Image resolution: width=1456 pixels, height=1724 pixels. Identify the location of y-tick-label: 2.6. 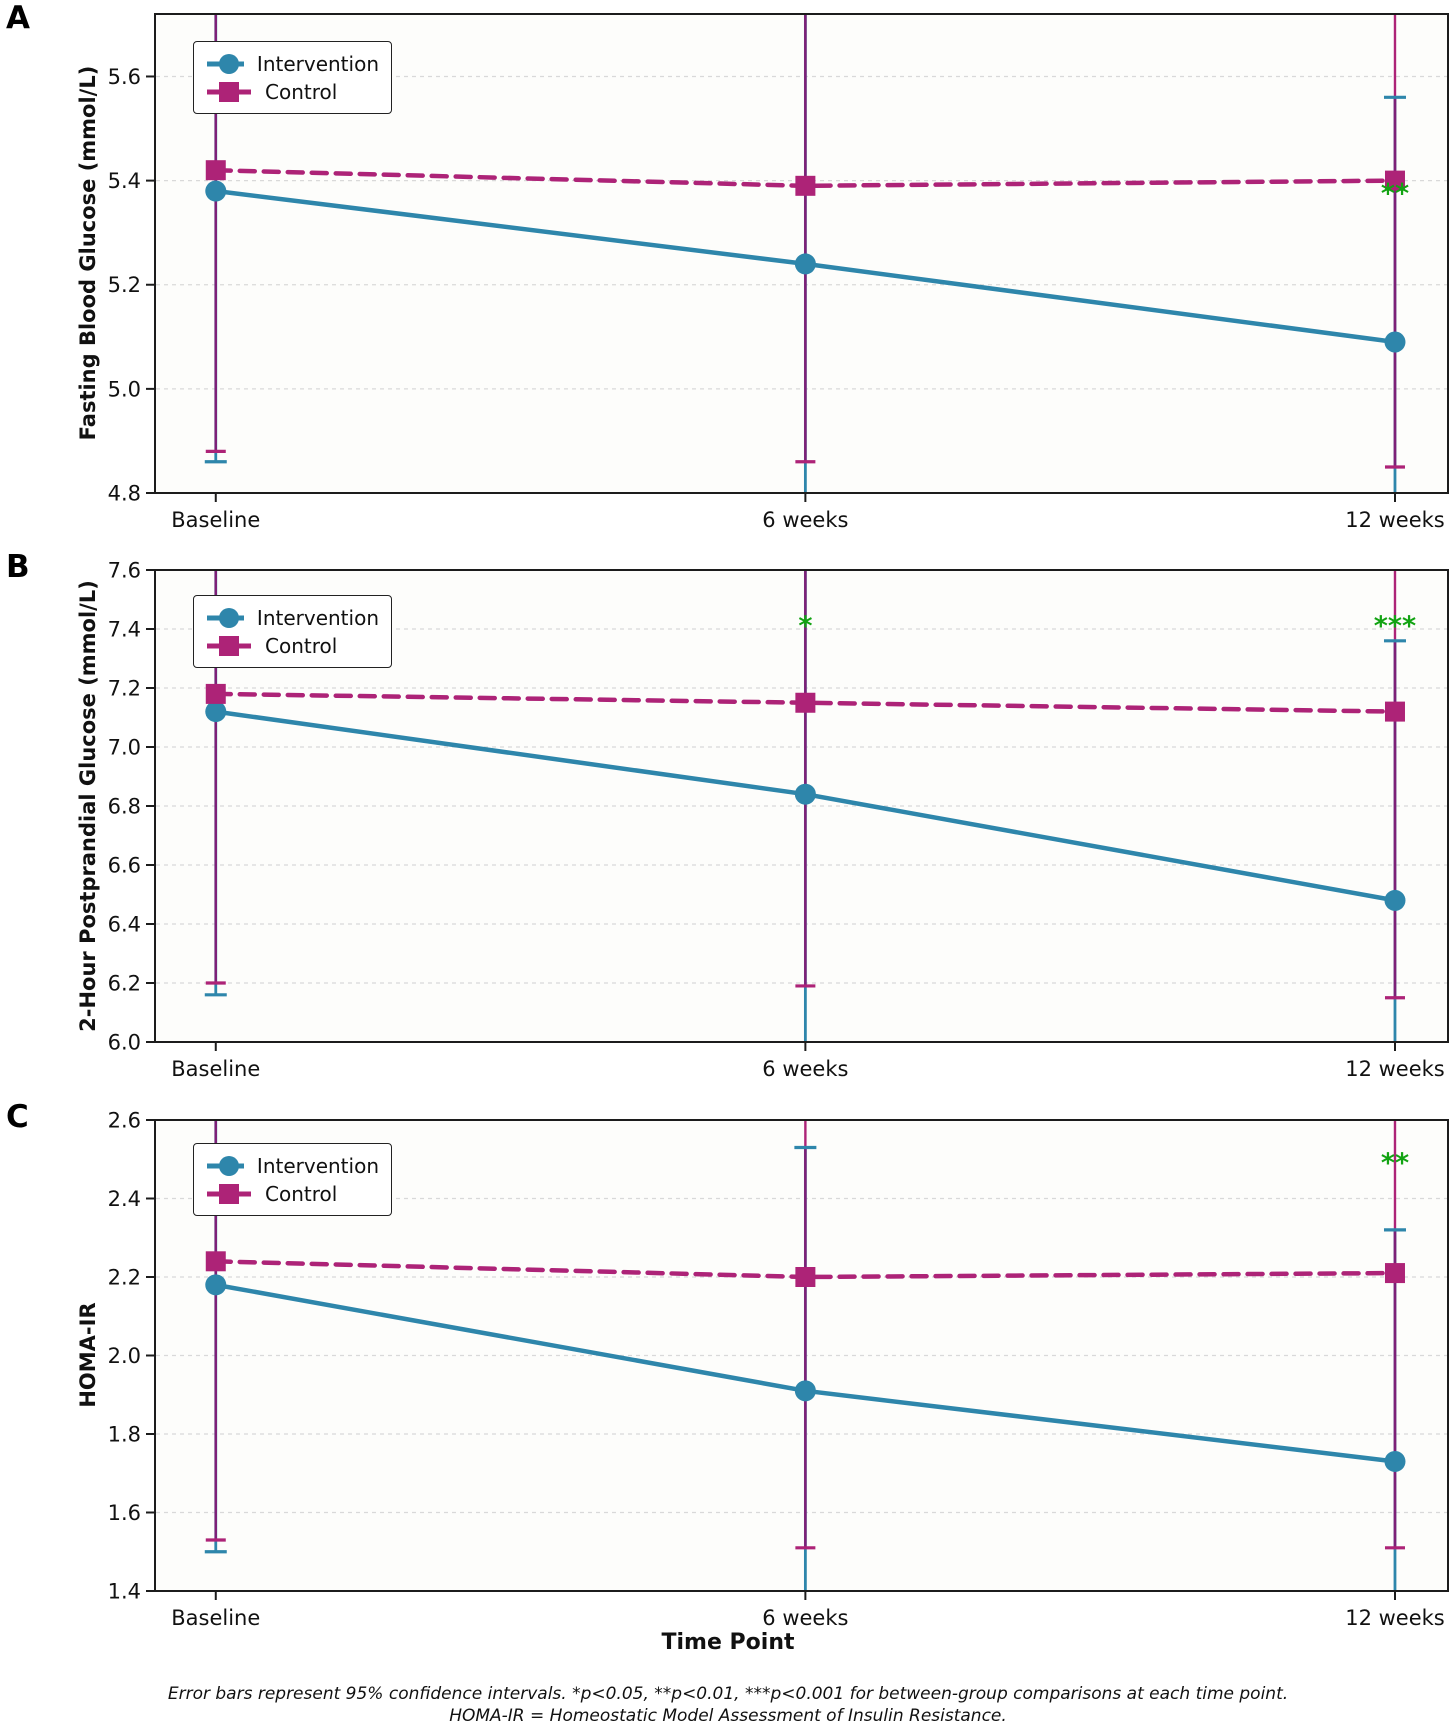
(124, 1121).